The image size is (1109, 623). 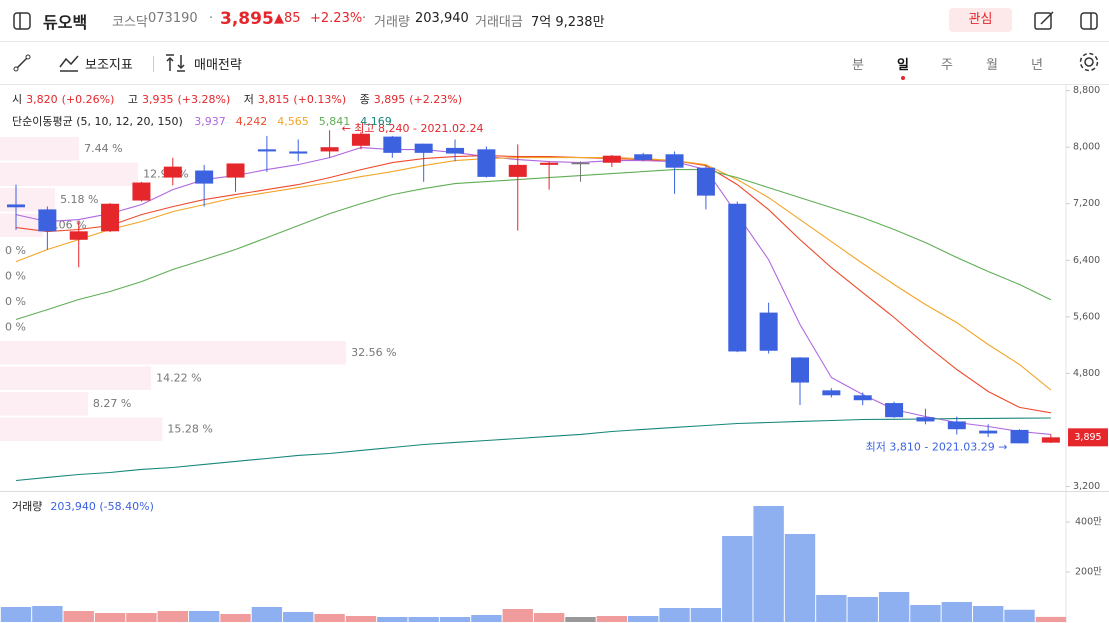 I want to click on ohlc-change: (+3.28%), so click(x=204, y=99).